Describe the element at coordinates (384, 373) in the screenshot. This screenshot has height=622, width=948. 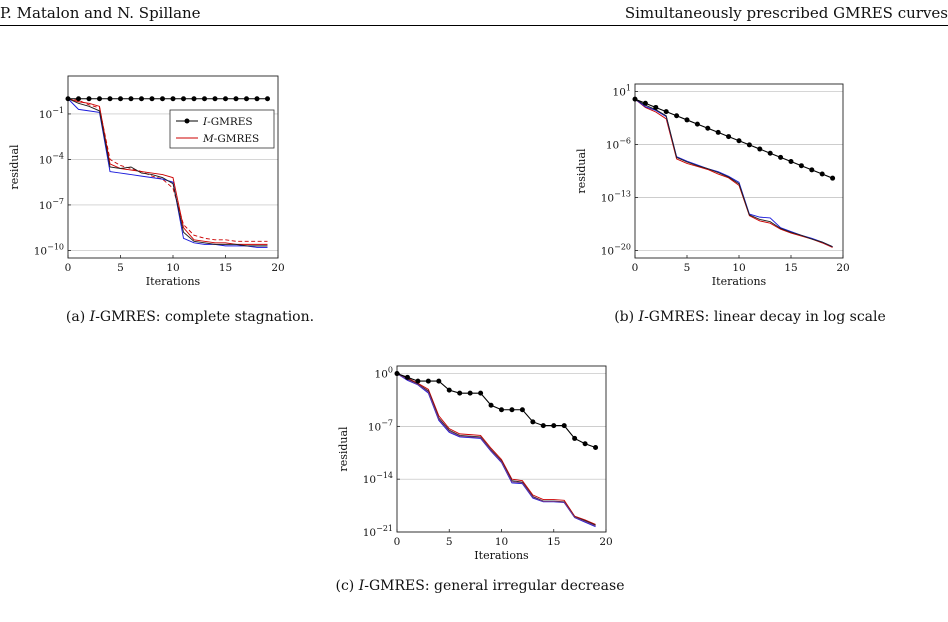
I see `y-tick-label: 10⁰` at that location.